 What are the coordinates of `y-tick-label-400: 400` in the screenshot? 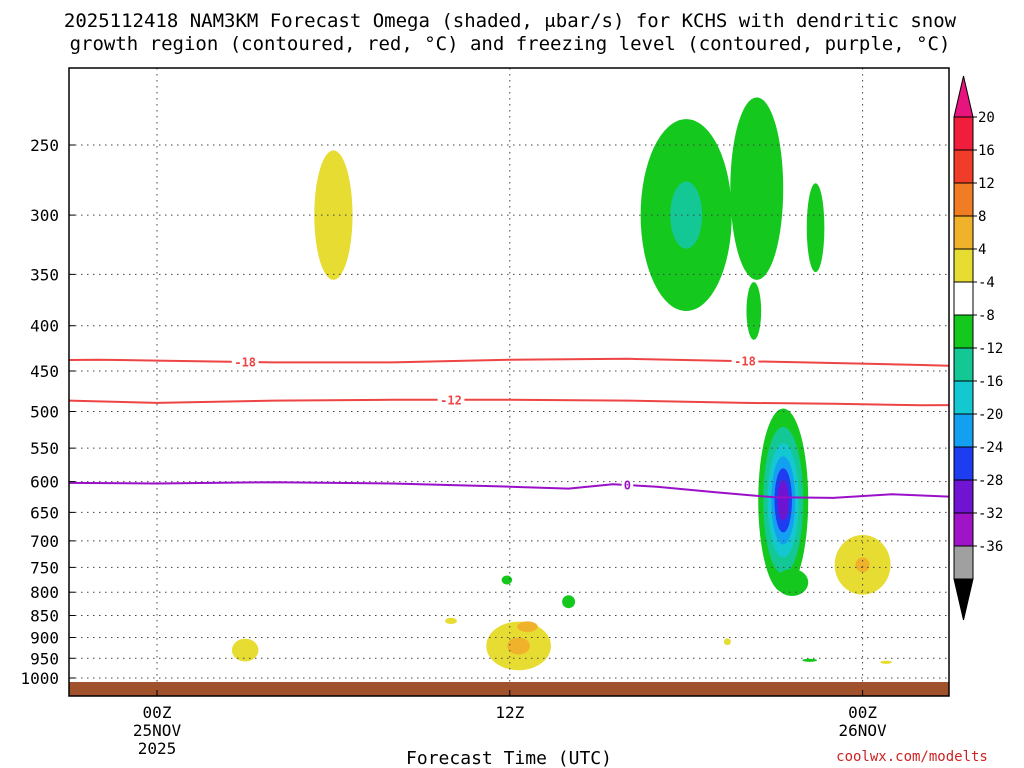 It's located at (44, 326).